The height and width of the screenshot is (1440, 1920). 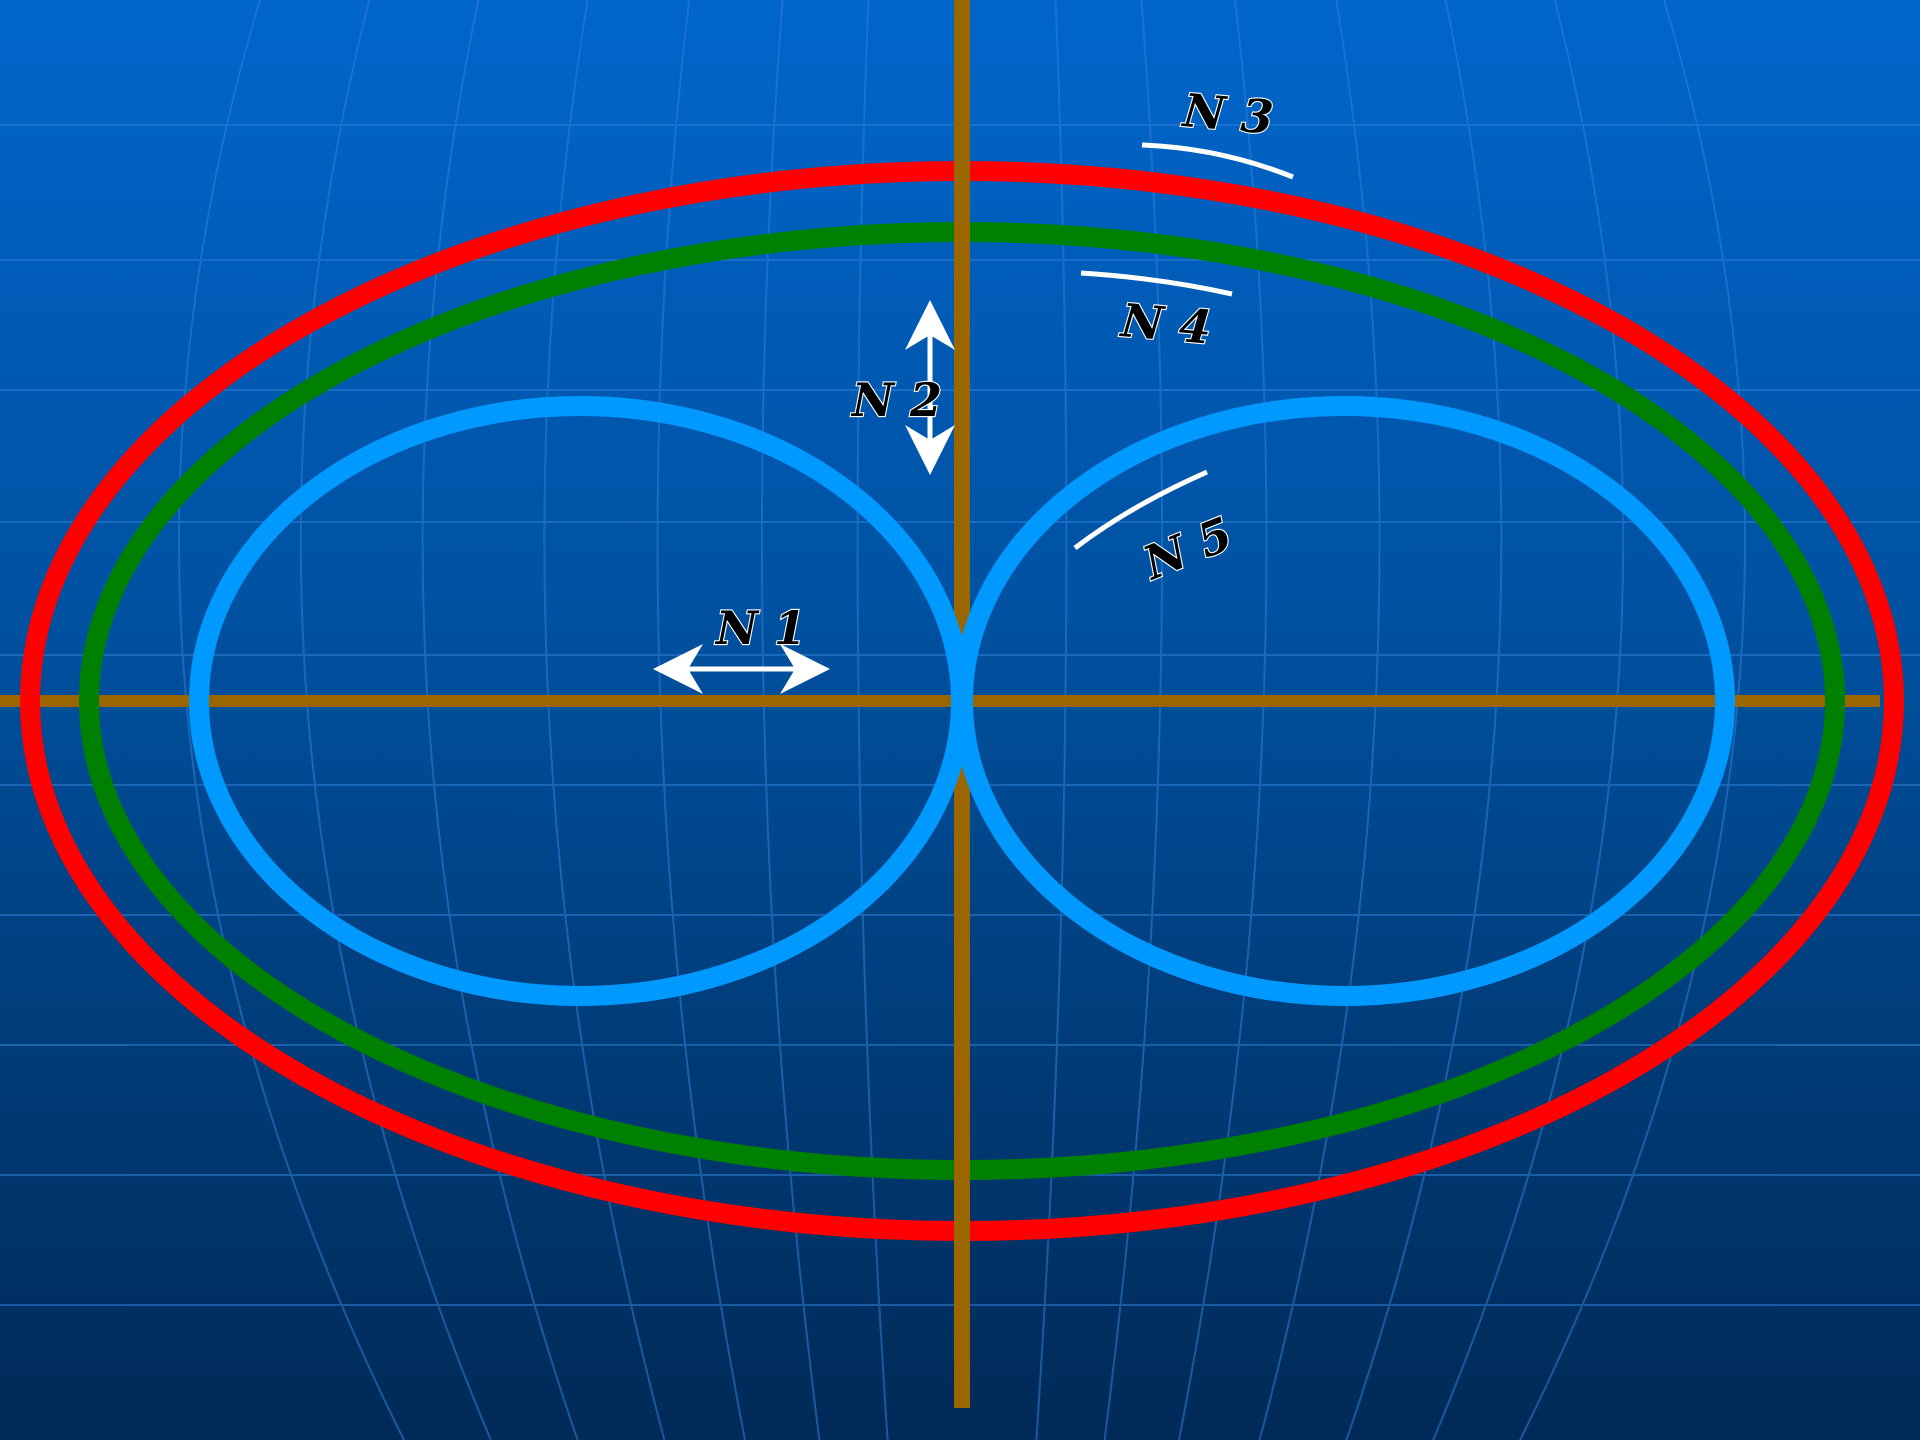 What do you see at coordinates (1217, 161) in the screenshot?
I see `n3-marker` at bounding box center [1217, 161].